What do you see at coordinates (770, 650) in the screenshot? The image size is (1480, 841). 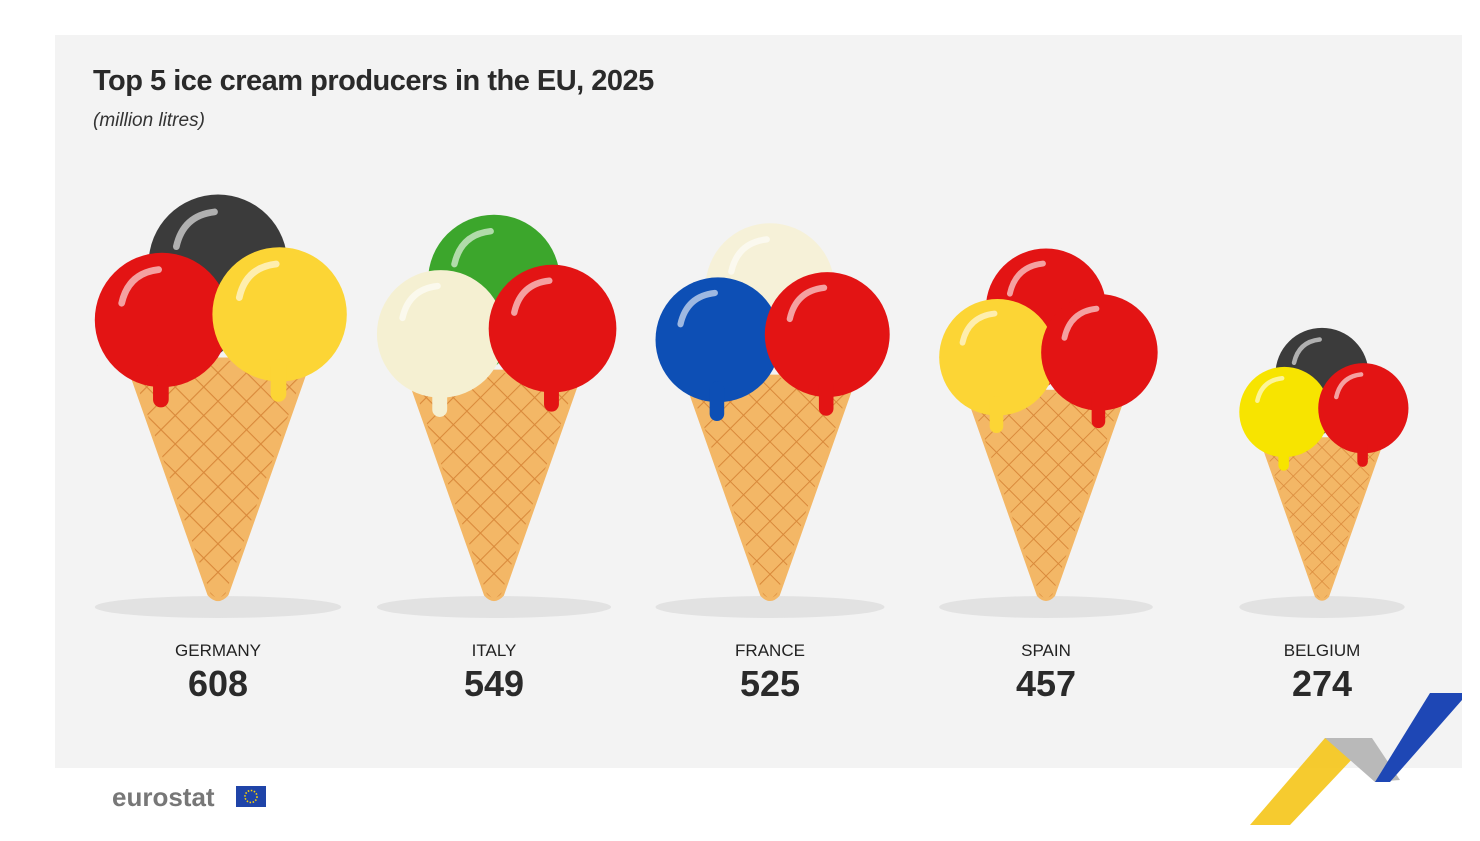 I see `category-label: FRANCE` at bounding box center [770, 650].